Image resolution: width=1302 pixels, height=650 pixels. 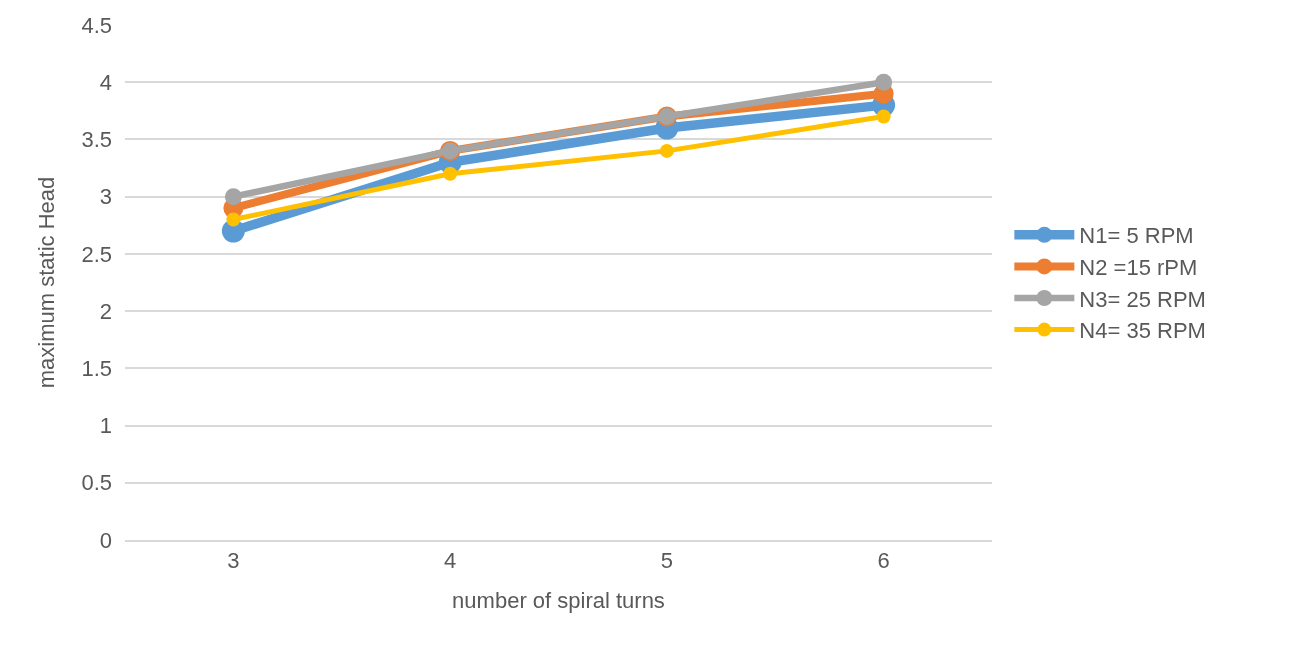 What do you see at coordinates (1138, 267) in the screenshot?
I see `legend-label: N2 =15 rPM` at bounding box center [1138, 267].